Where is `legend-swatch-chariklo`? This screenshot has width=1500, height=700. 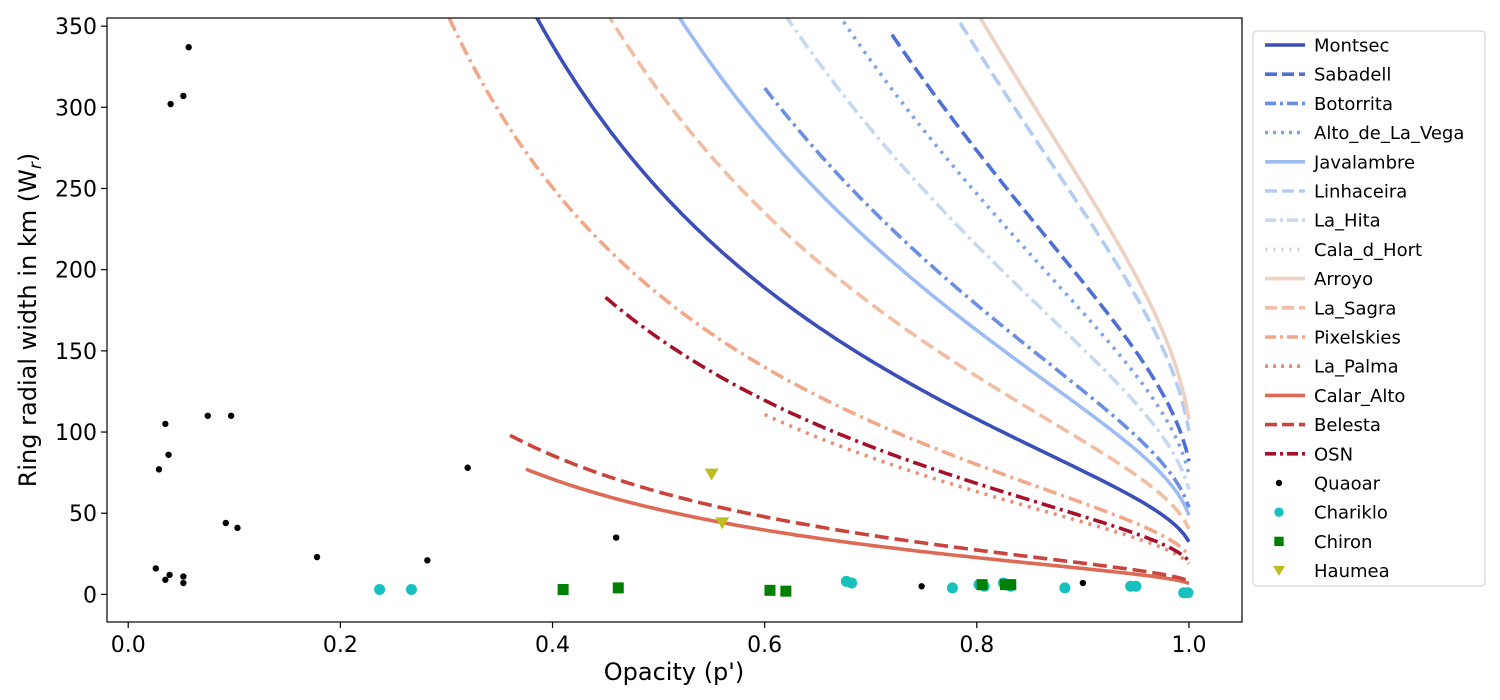
legend-swatch-chariklo is located at coordinates (1279, 512).